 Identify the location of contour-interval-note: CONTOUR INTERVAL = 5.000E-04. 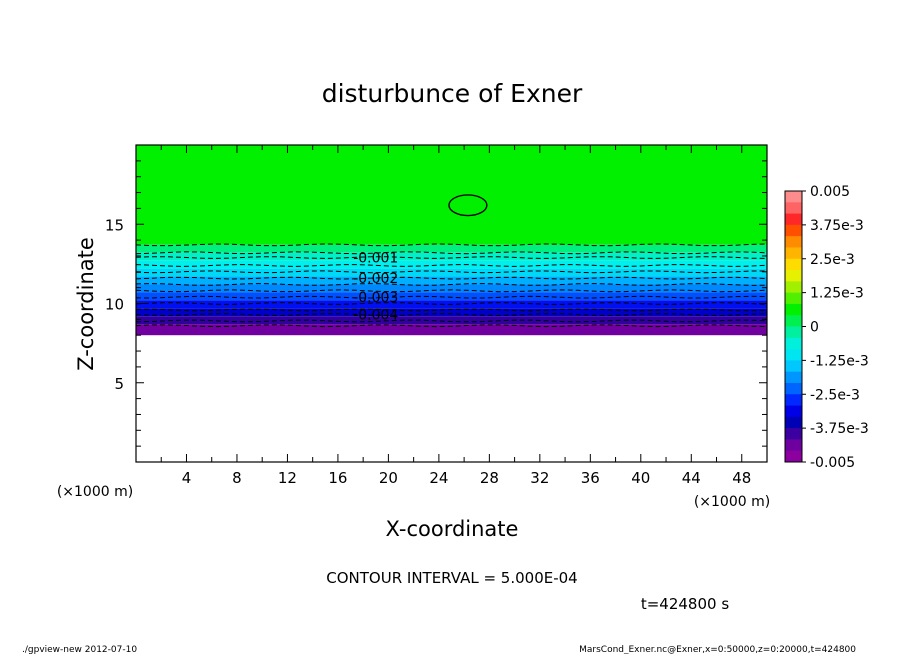
(451, 578).